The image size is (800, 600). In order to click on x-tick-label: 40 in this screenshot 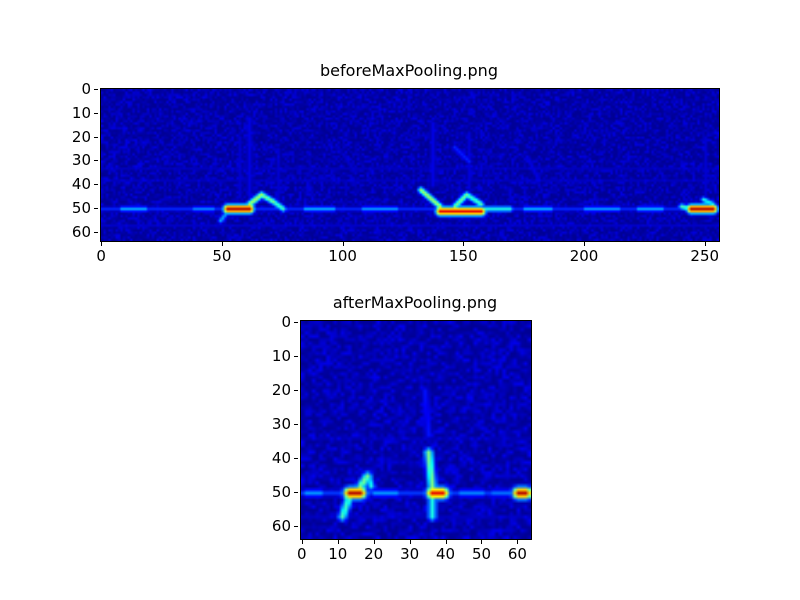, I will do `click(446, 554)`.